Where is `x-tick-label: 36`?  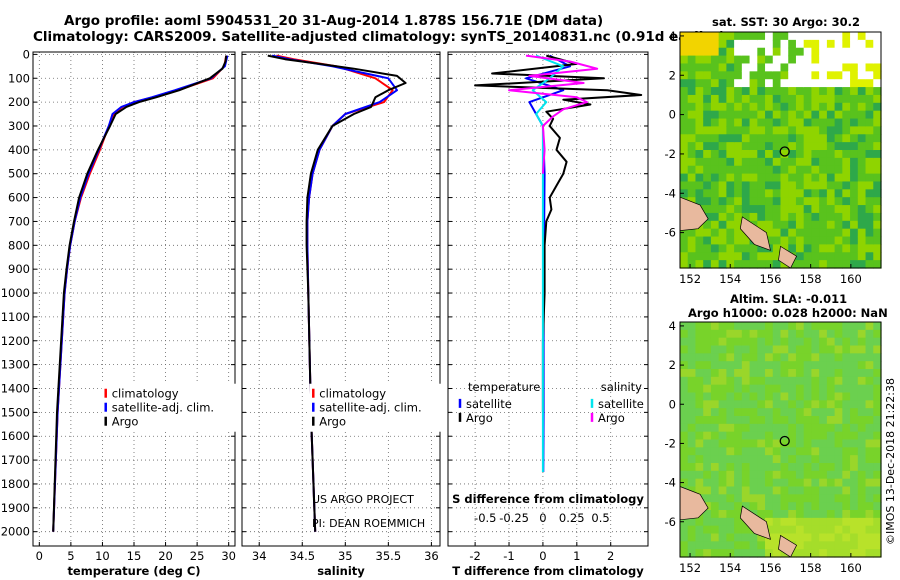
x-tick-label: 36 is located at coordinates (431, 556).